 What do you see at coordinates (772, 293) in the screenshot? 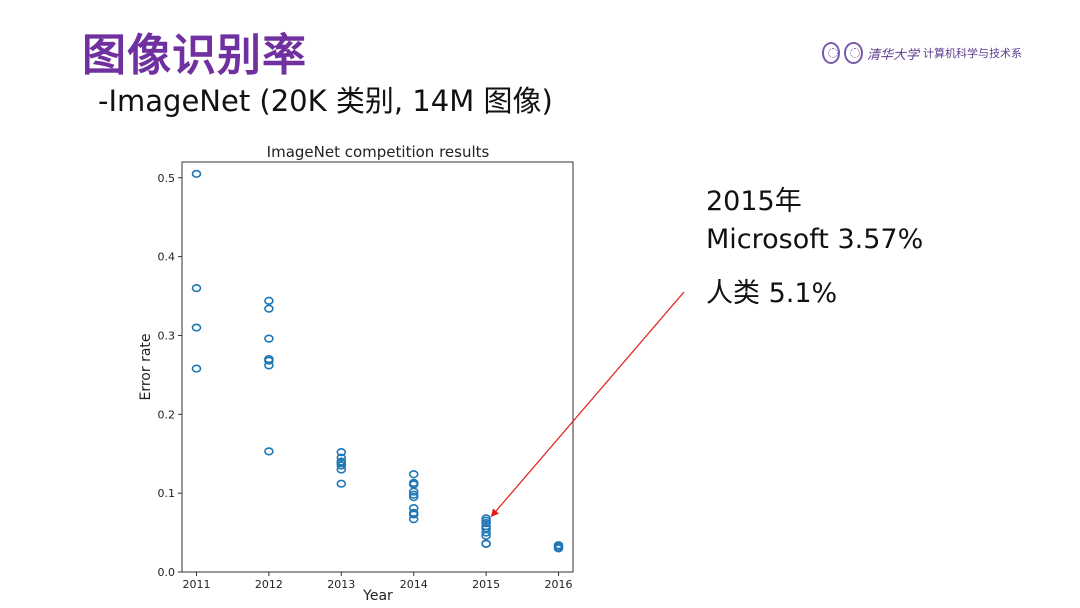
I see `annotation-human-error: 人类 5.1%` at bounding box center [772, 293].